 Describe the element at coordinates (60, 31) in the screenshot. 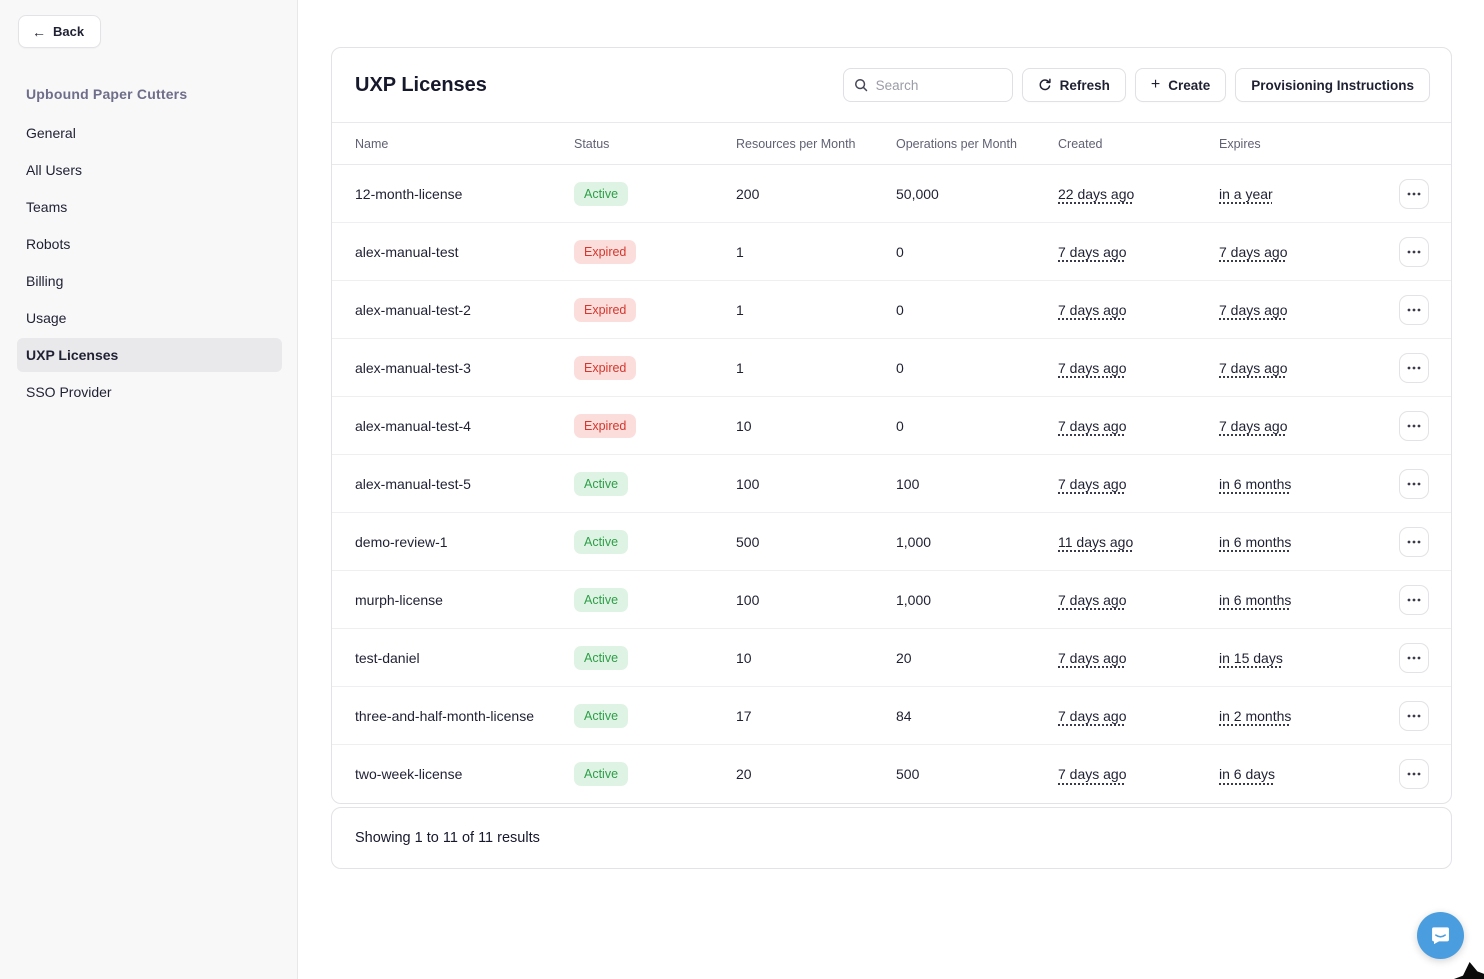

I see `back-button: ← Back` at that location.